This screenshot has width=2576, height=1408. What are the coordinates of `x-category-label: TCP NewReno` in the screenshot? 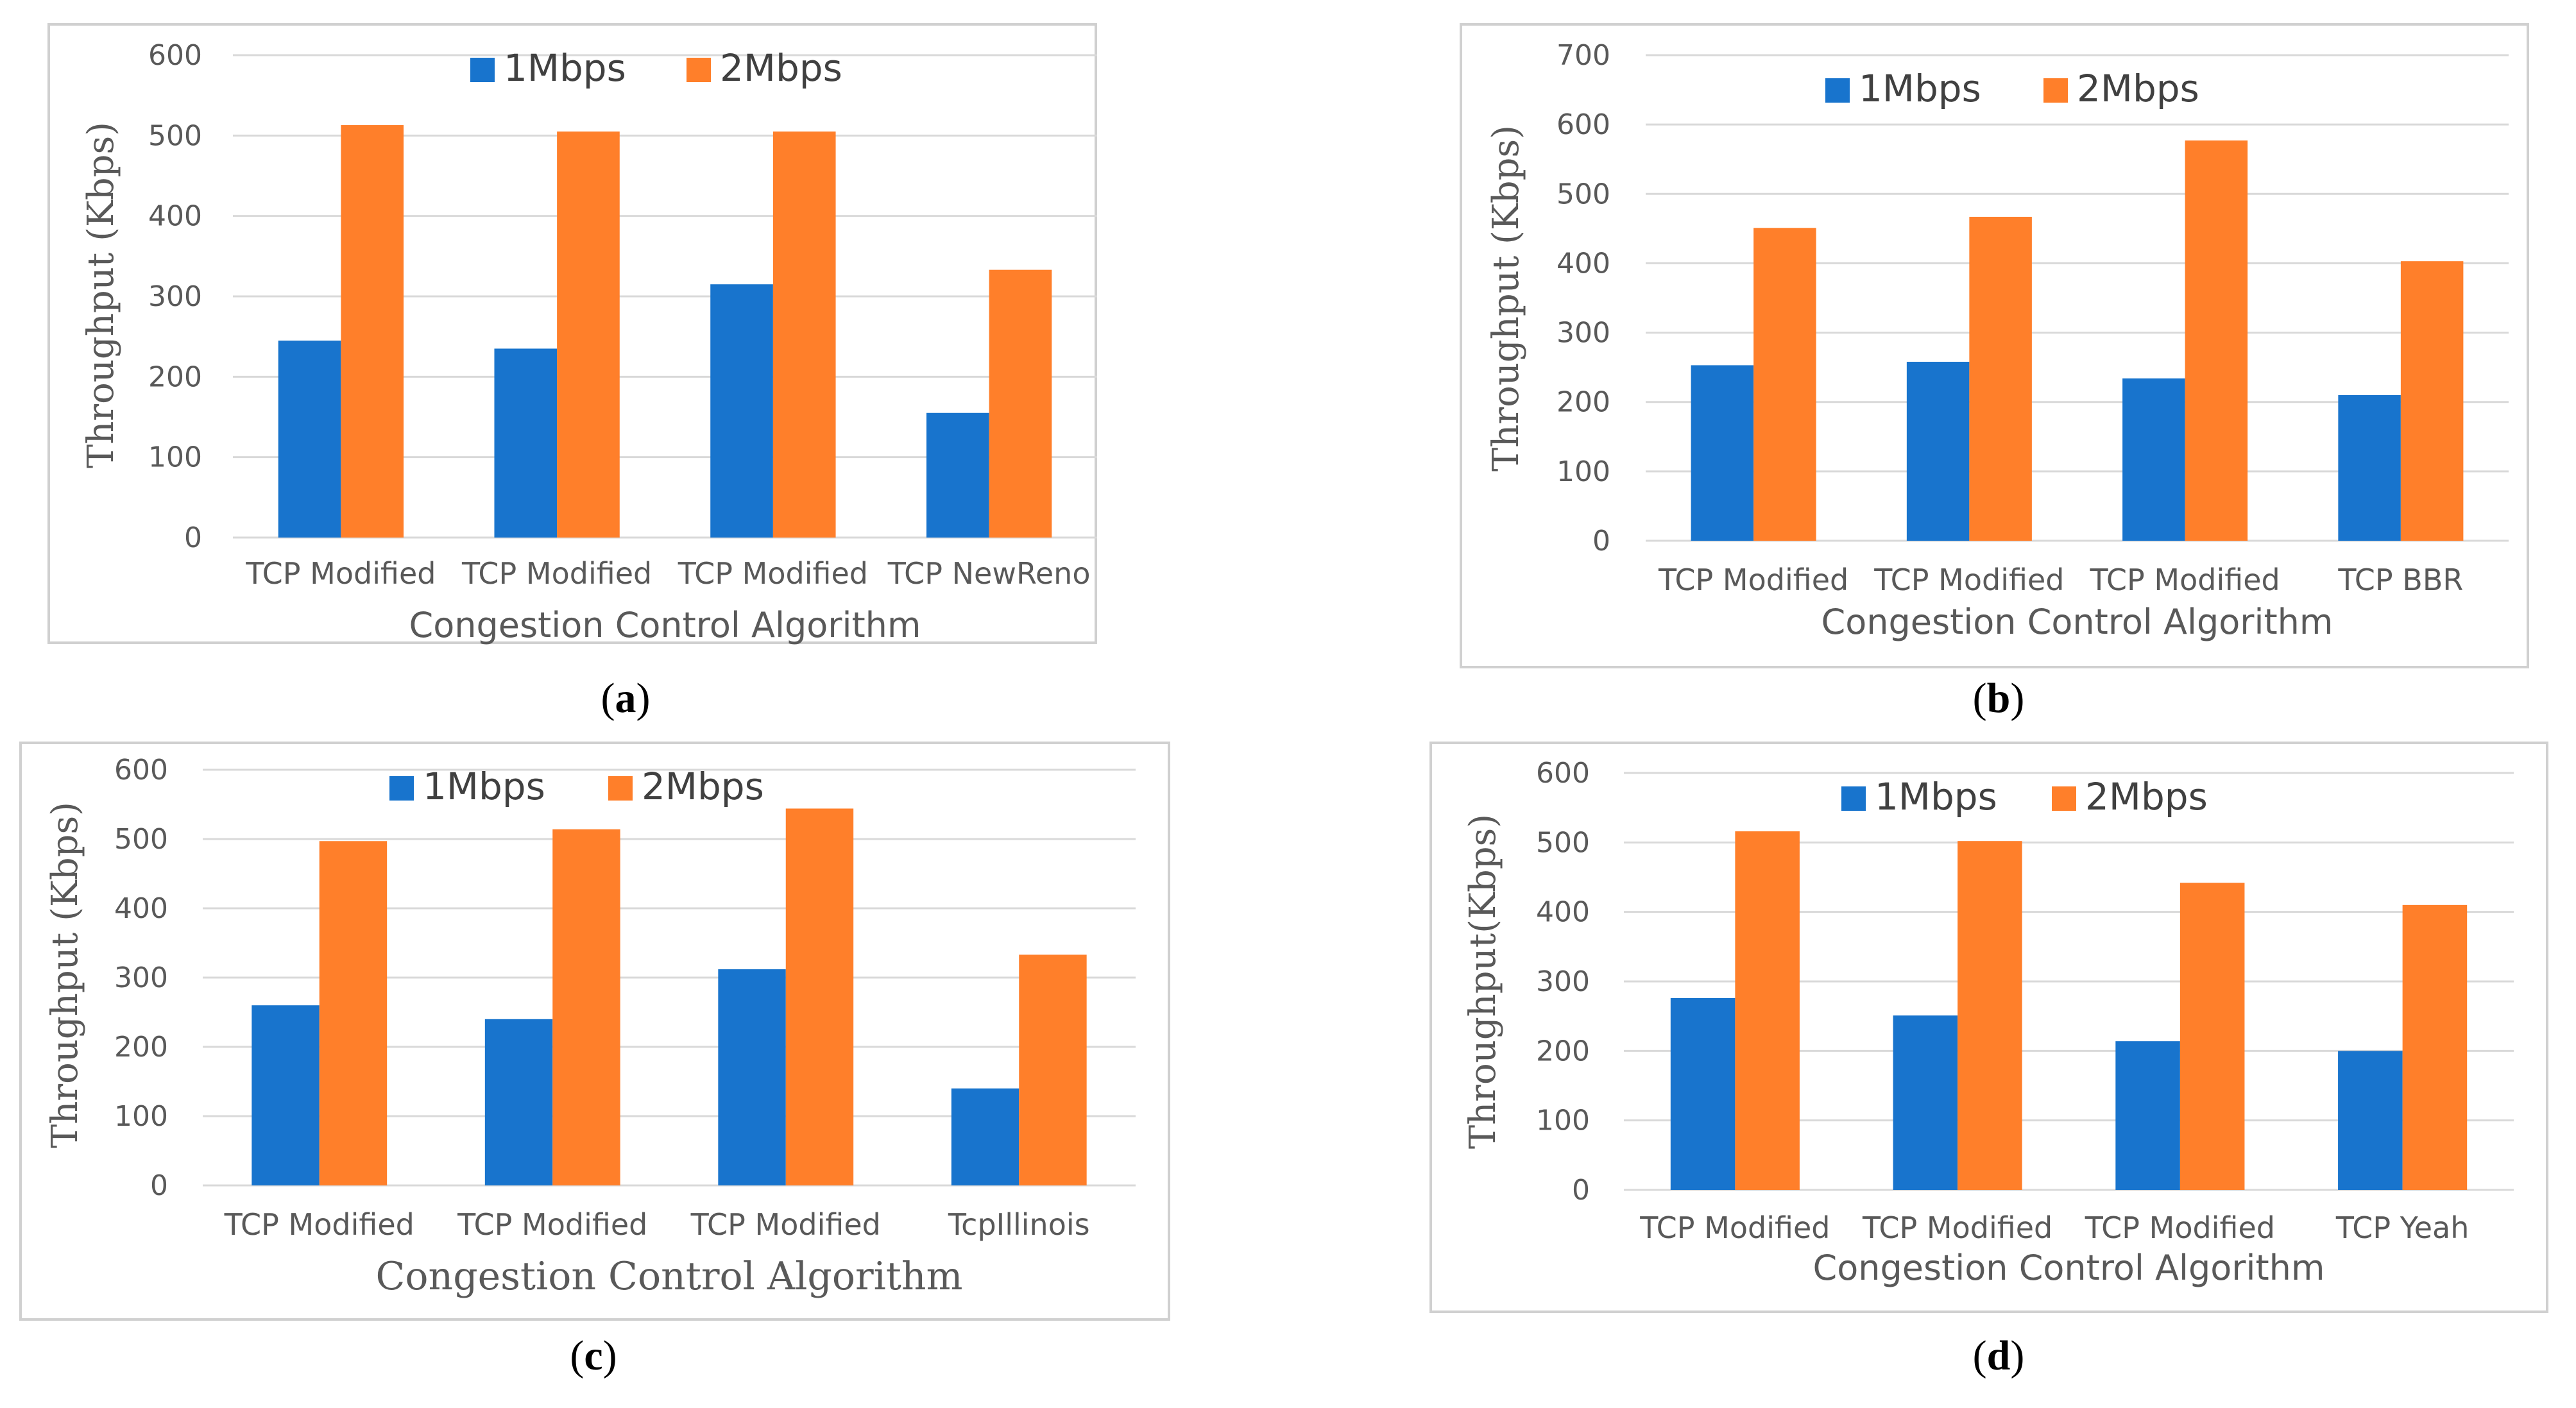 It's located at (989, 573).